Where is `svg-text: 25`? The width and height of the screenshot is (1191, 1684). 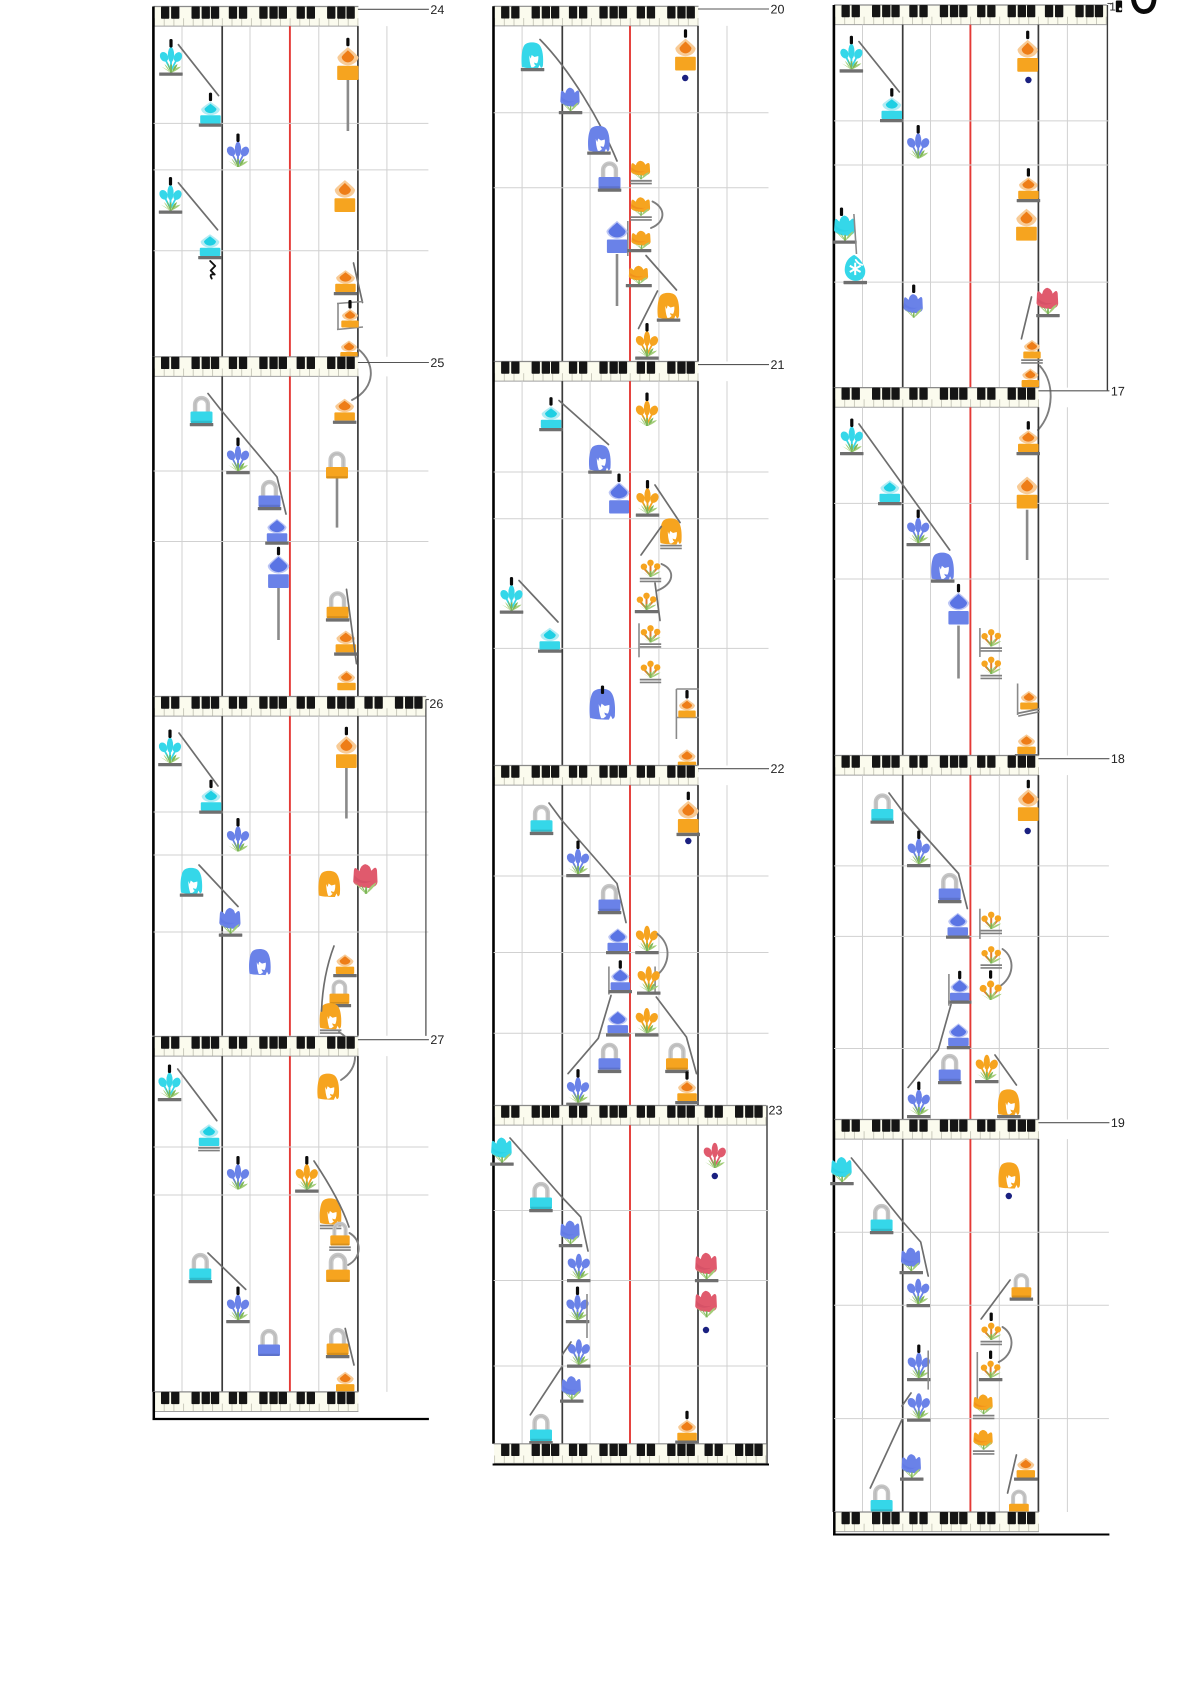
svg-text: 25 is located at coordinates (437, 363).